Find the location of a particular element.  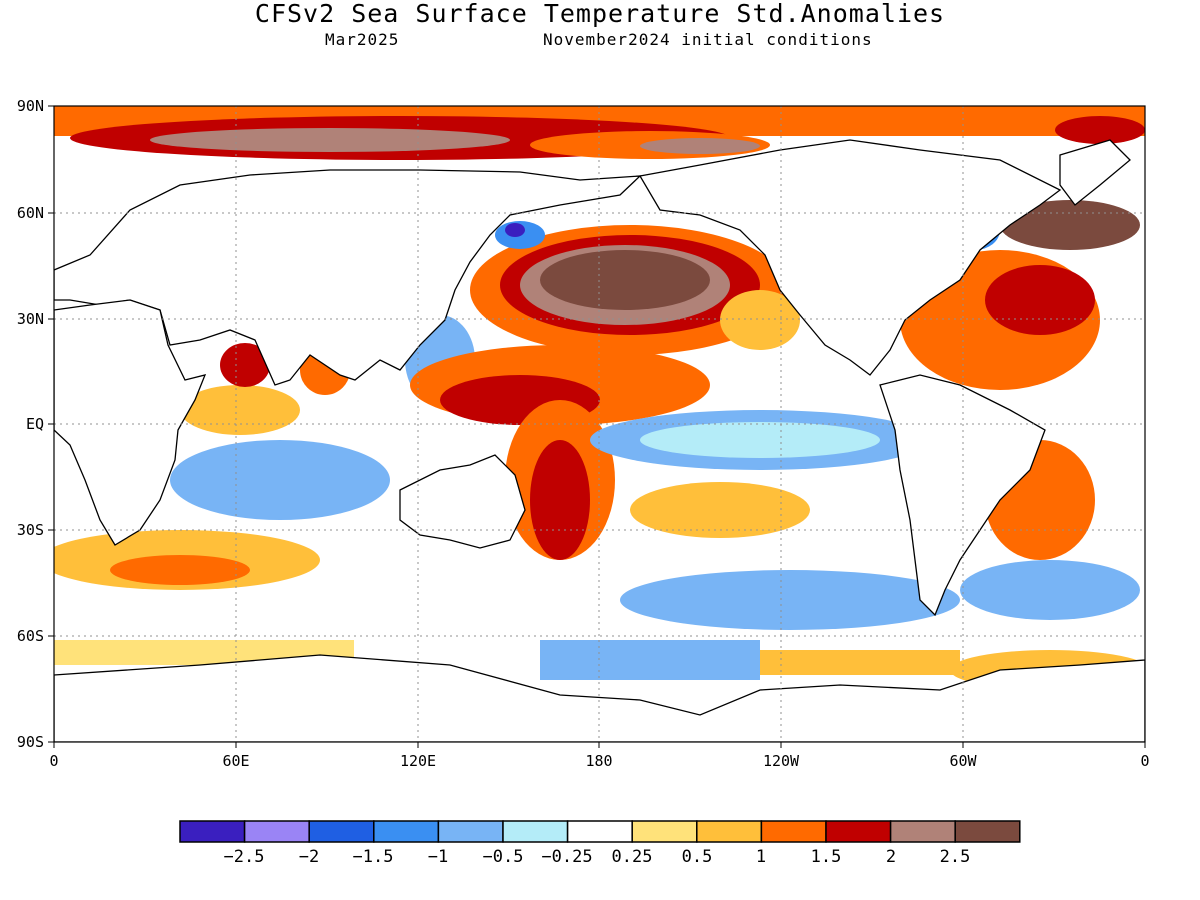

bay-anomaly is located at coordinates (245, 365).